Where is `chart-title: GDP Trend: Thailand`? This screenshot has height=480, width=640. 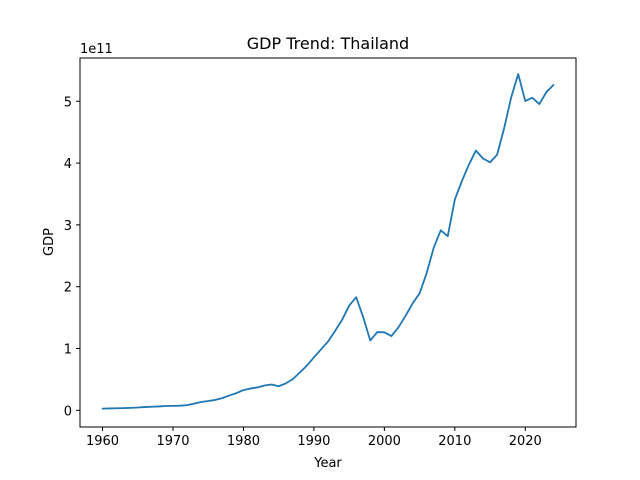
chart-title: GDP Trend: Thailand is located at coordinates (328, 43).